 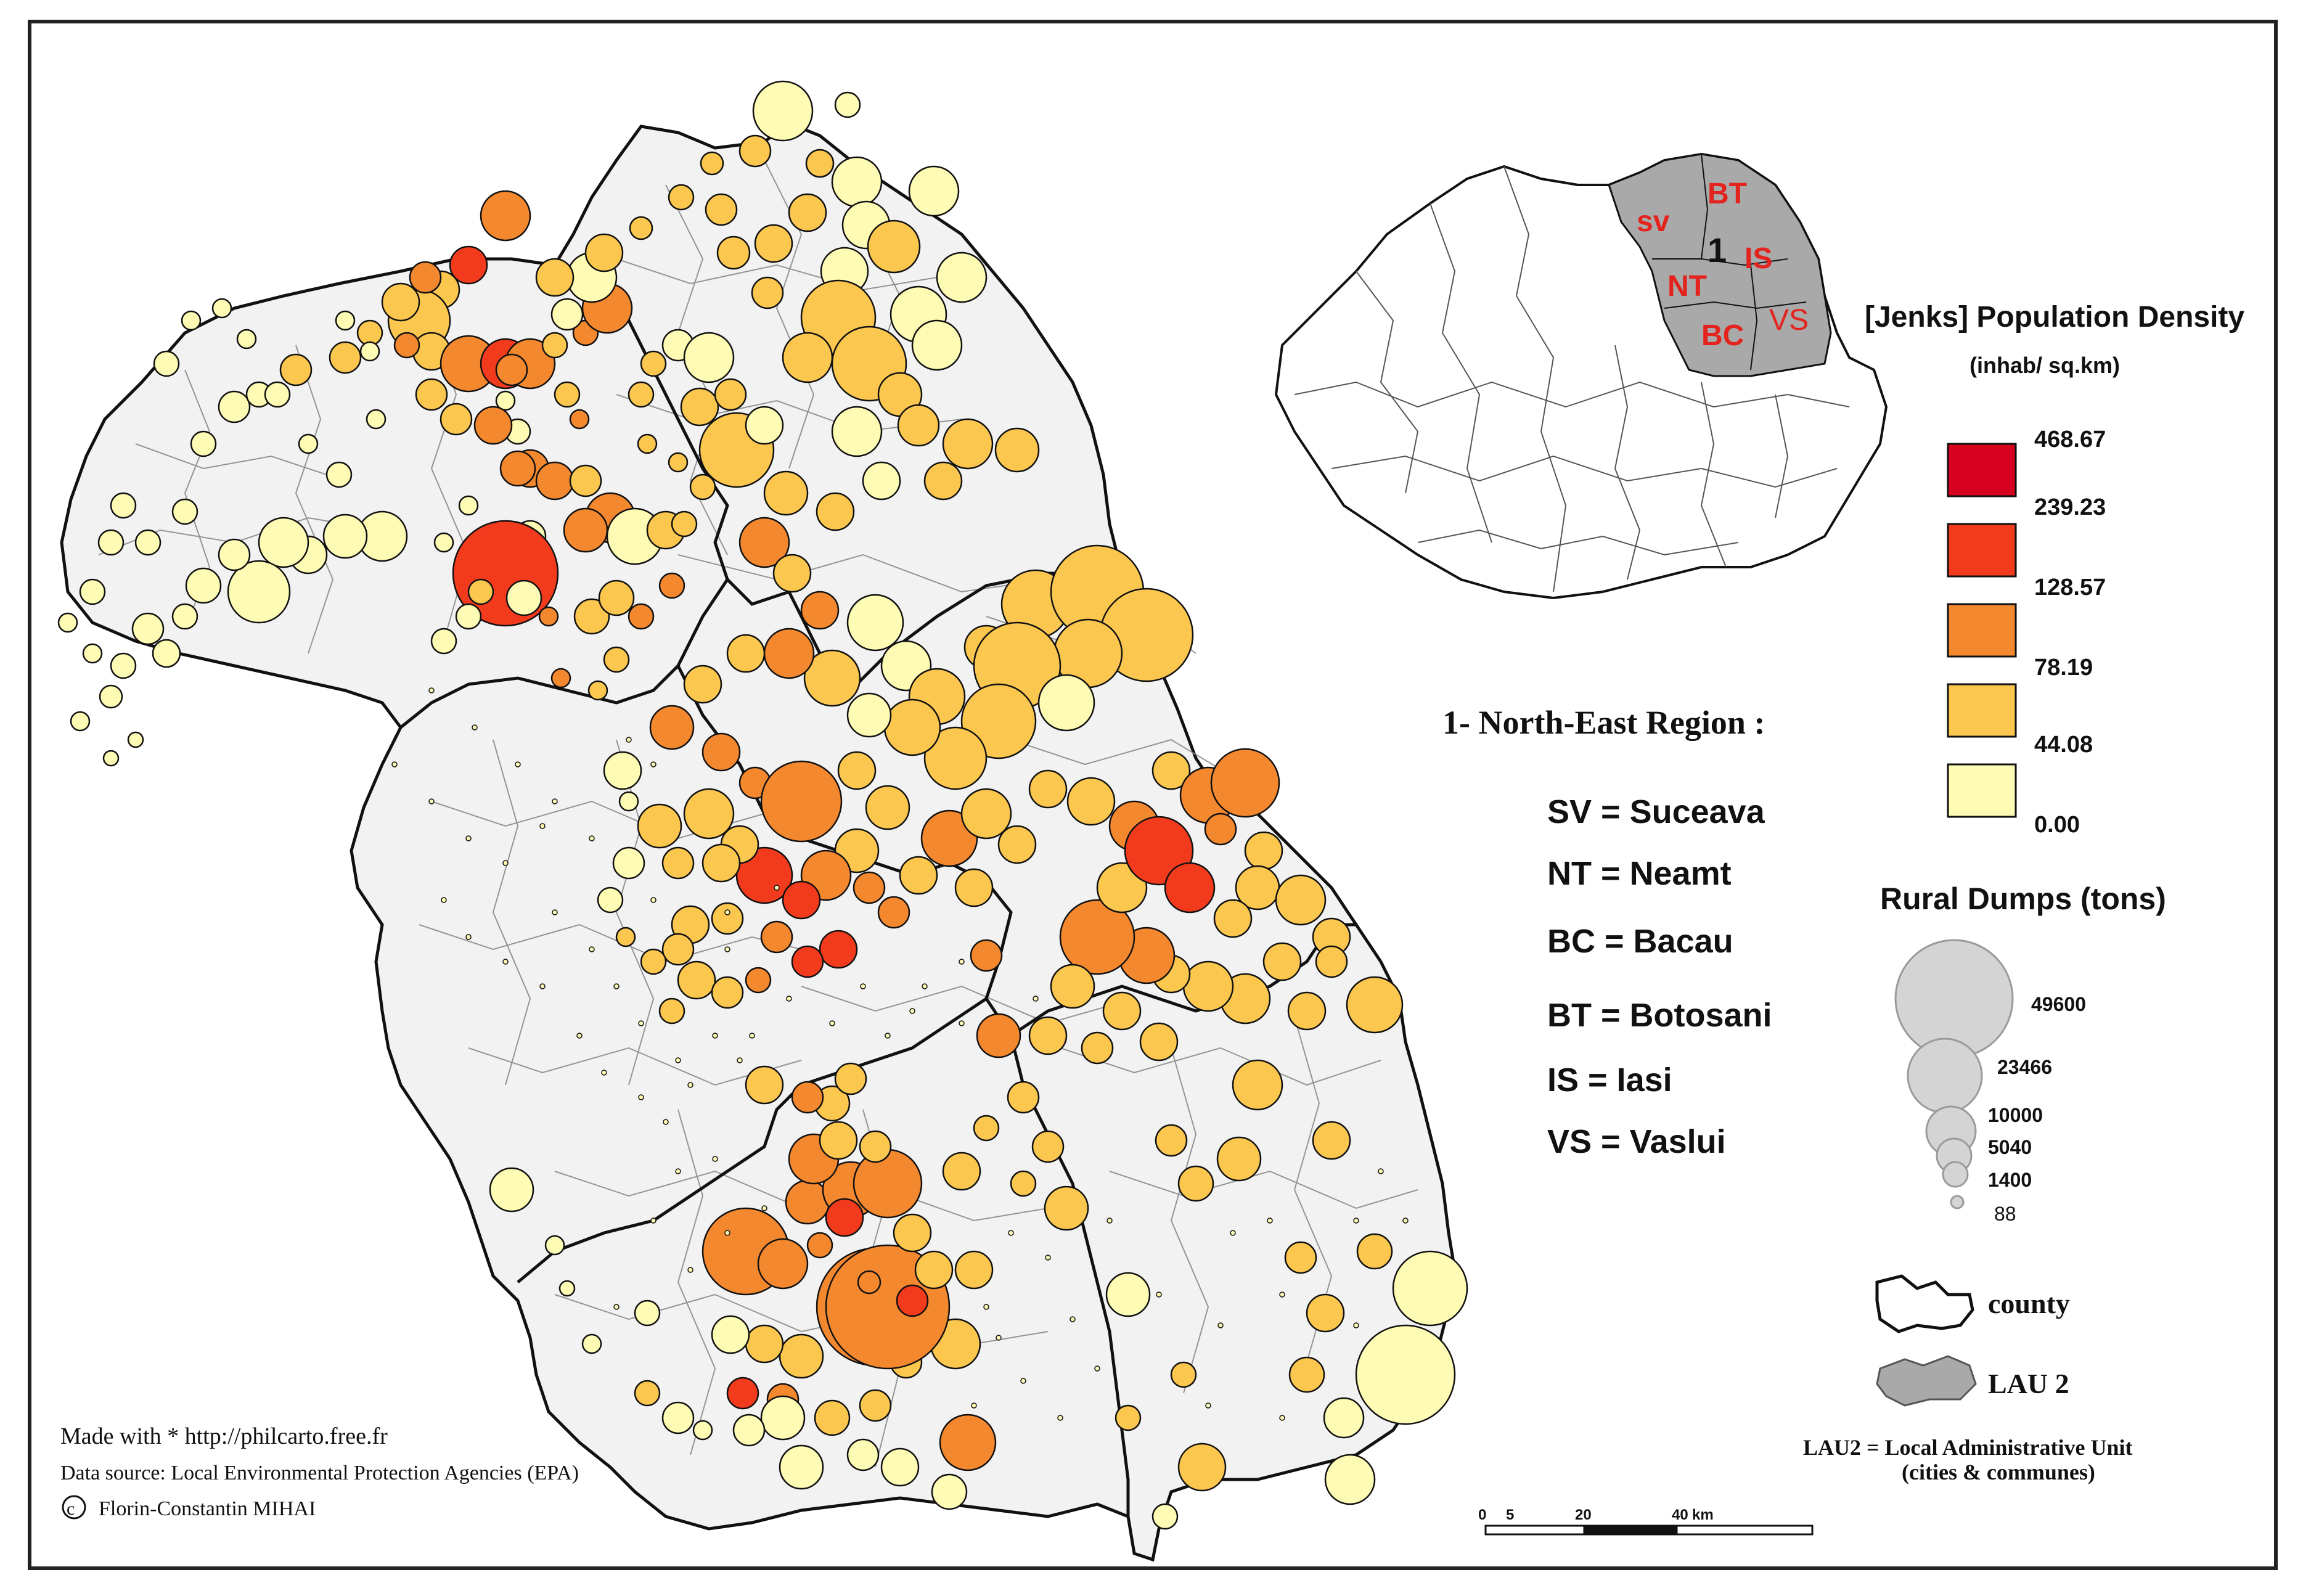 What do you see at coordinates (224, 1436) in the screenshot?
I see `credit-made-with: Made with * http://philcarto.free.fr` at bounding box center [224, 1436].